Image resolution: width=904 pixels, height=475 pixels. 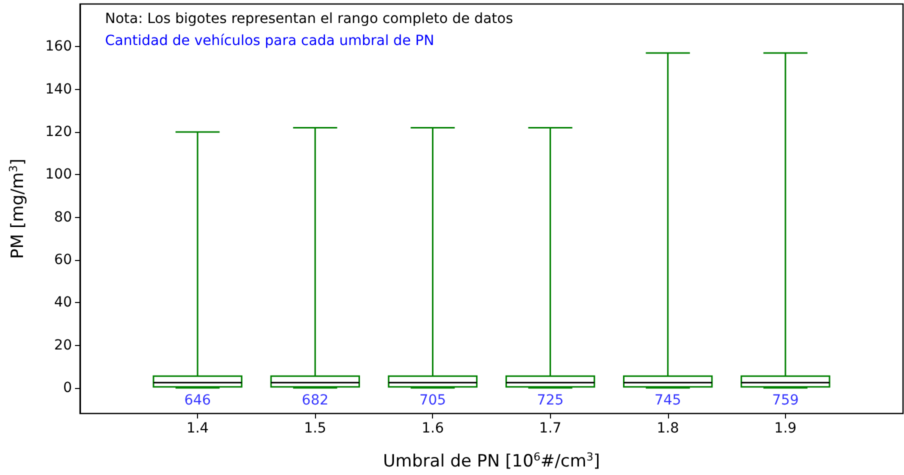 What do you see at coordinates (269, 41) in the screenshot?
I see `annotation: Cantidad de vehículos para cada umbral de PN` at bounding box center [269, 41].